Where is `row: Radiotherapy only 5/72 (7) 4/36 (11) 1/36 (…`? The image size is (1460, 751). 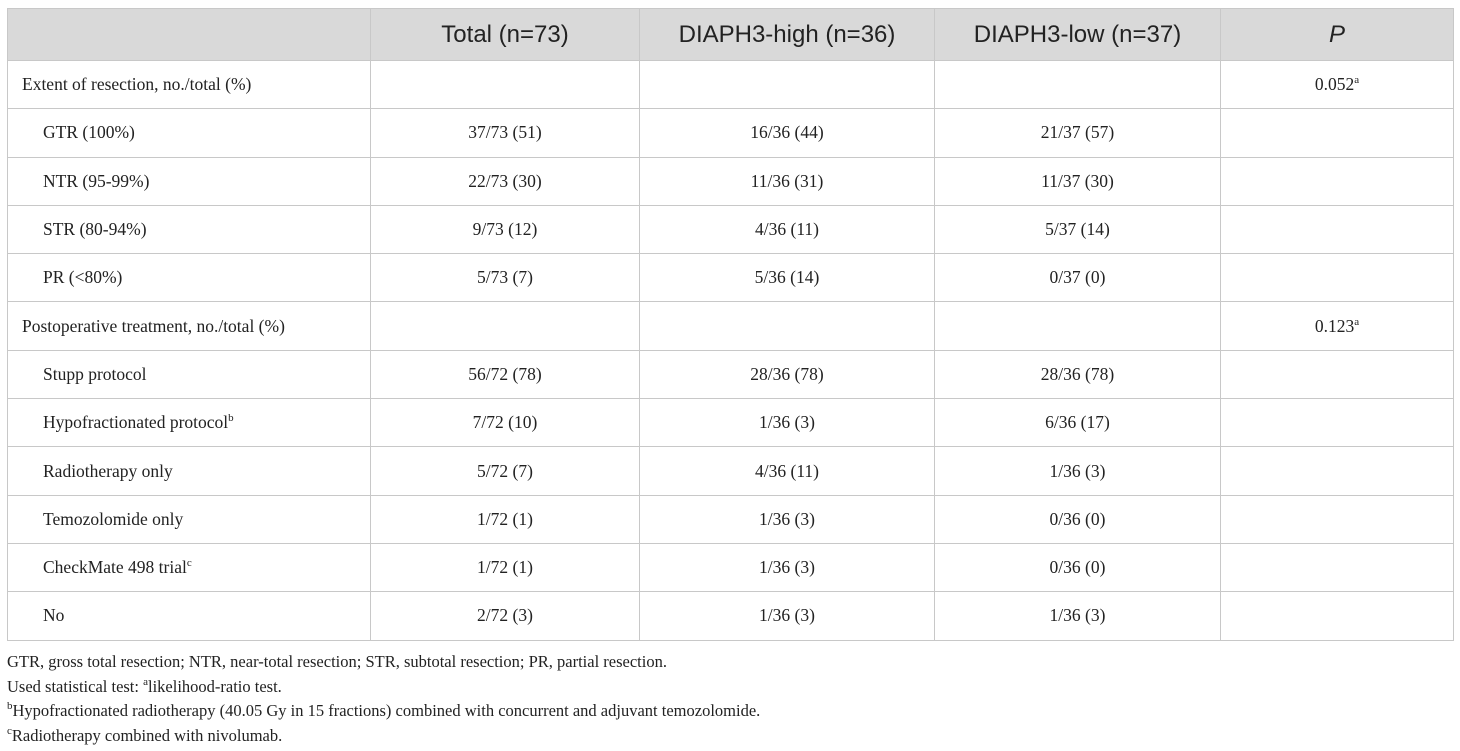
row: Radiotherapy only 5/72 (7) 4/36 (11) 1/36 (… is located at coordinates (730, 471).